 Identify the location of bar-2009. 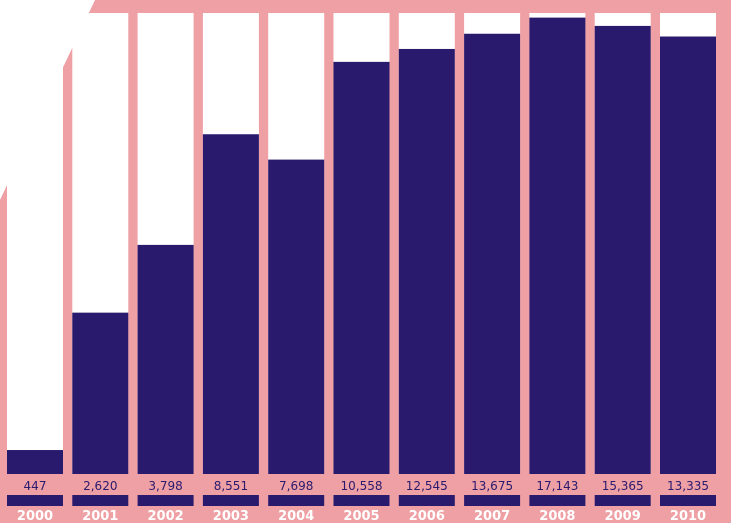
(622, 250).